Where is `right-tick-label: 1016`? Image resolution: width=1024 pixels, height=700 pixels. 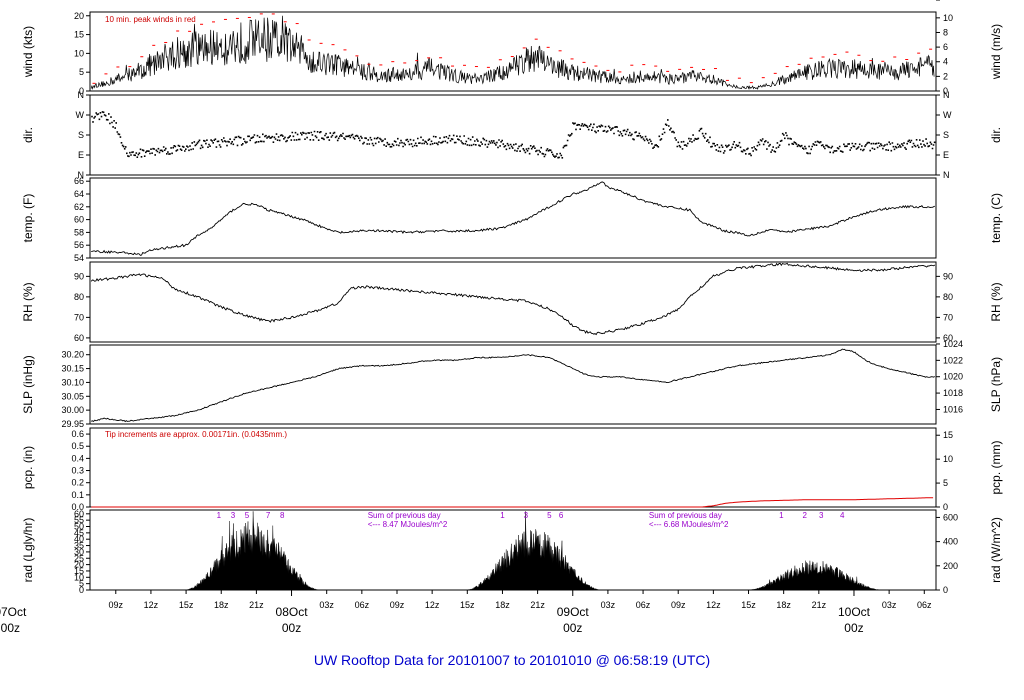
right-tick-label: 1016 is located at coordinates (953, 409).